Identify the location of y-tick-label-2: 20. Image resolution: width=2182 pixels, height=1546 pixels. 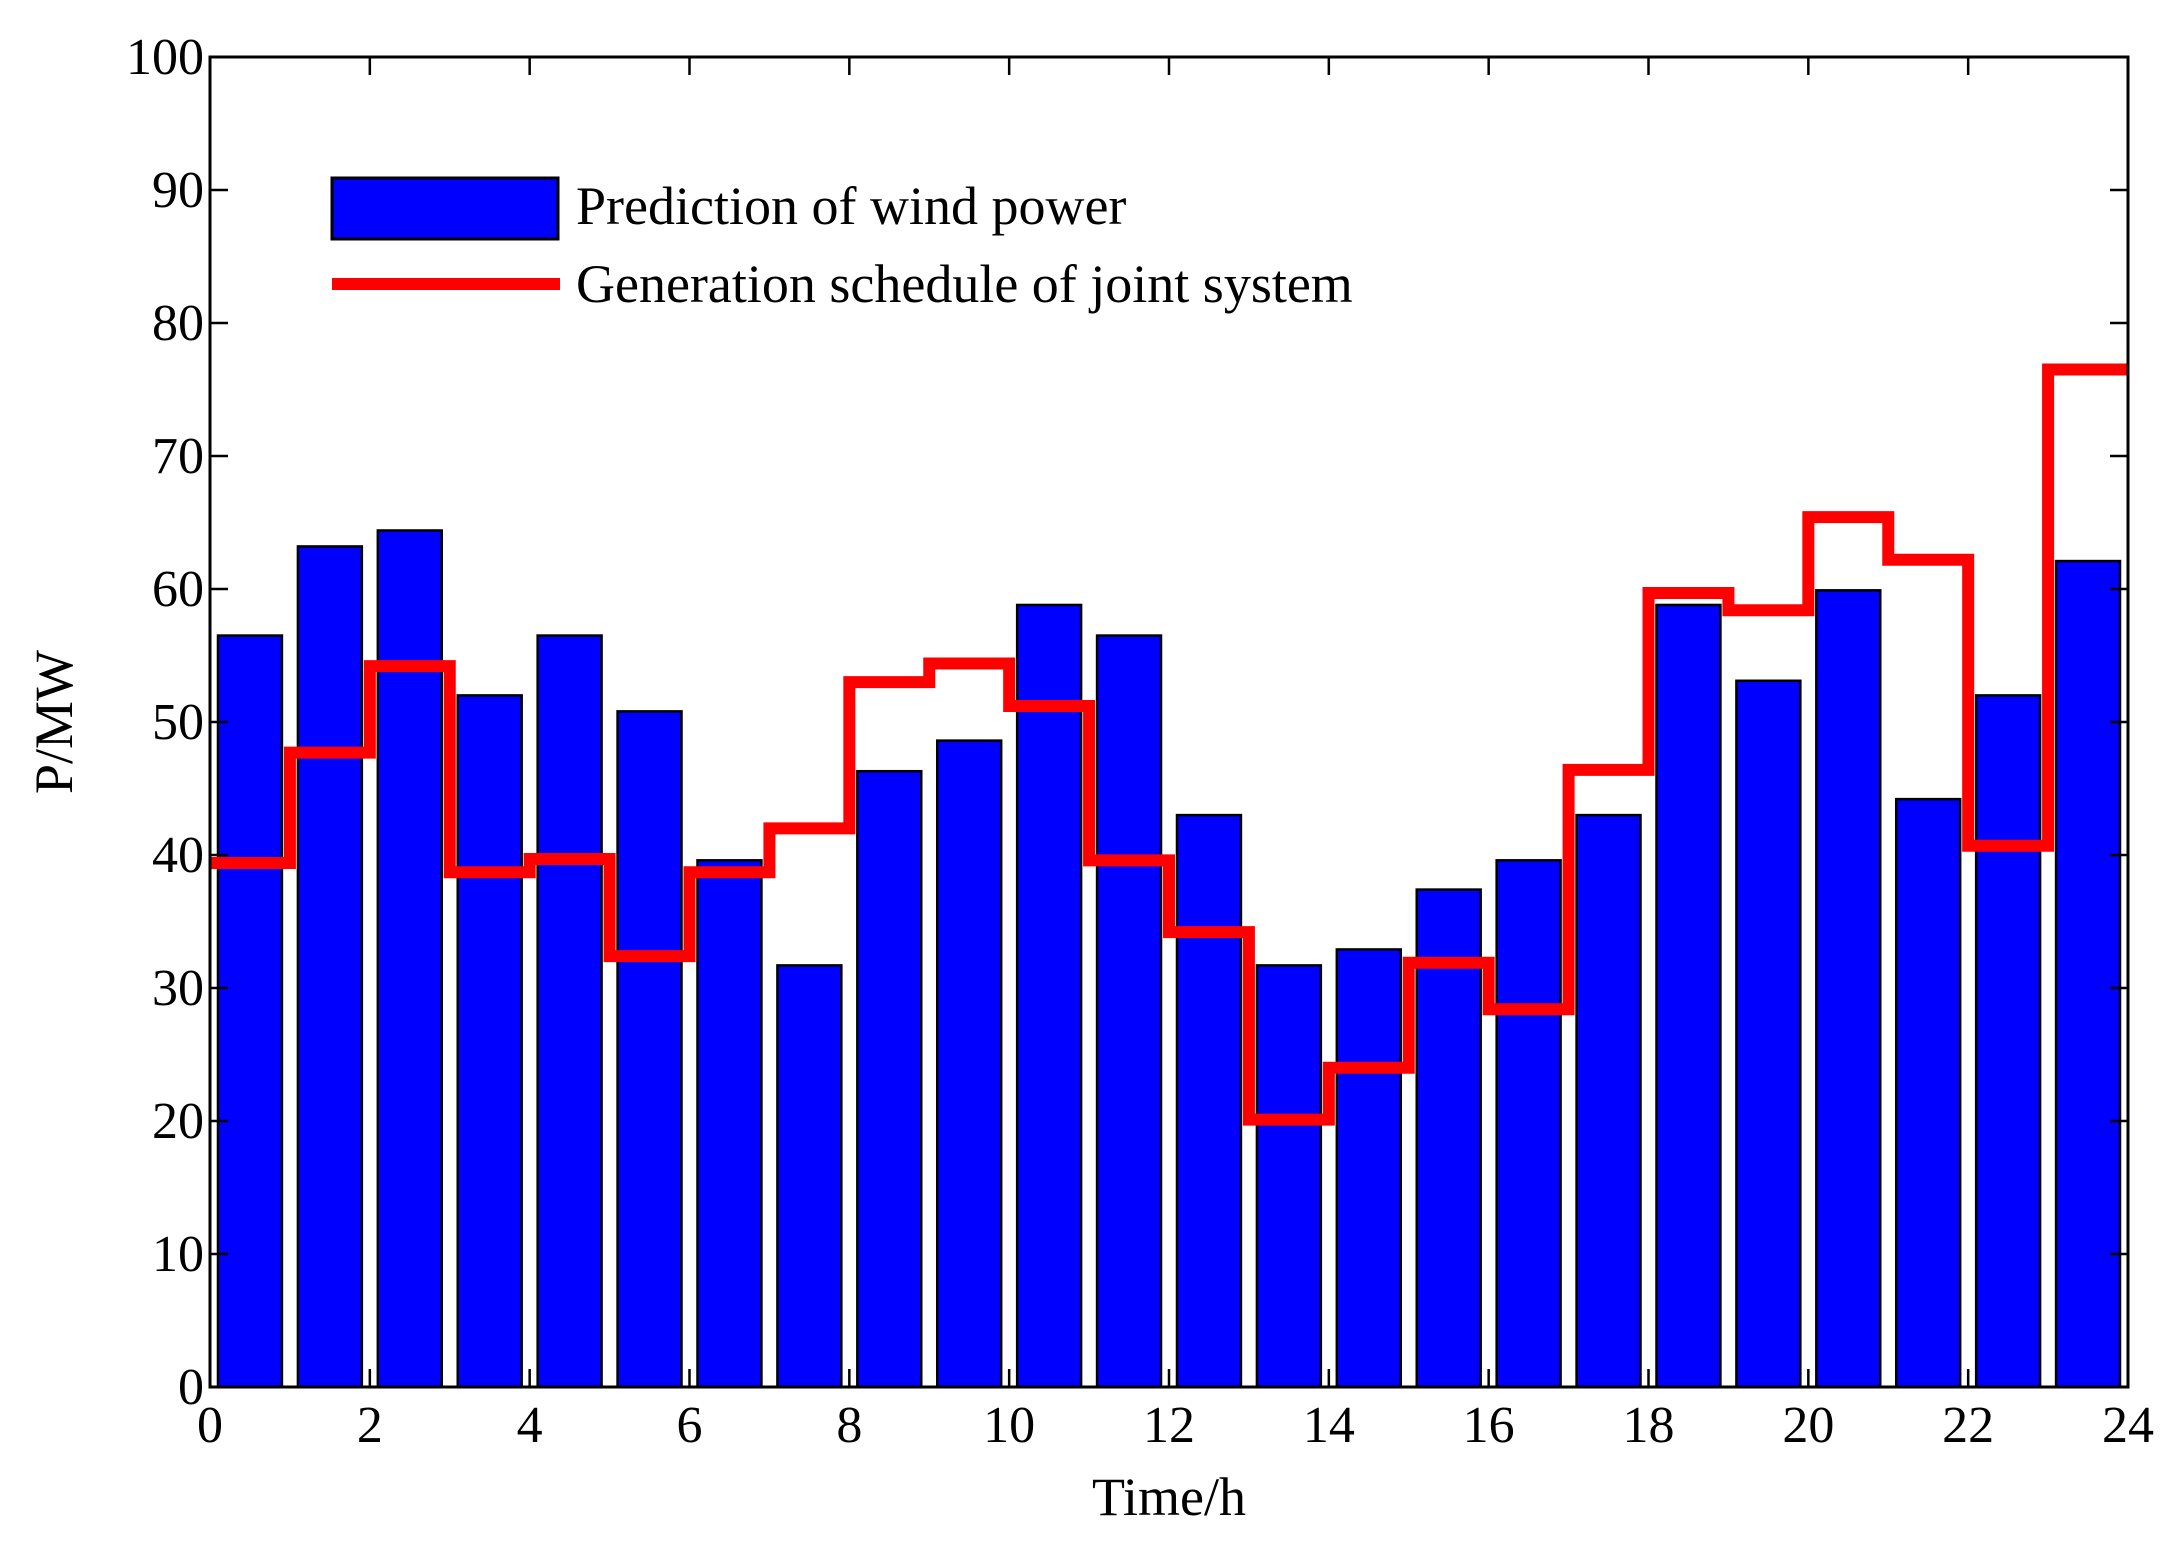
(178, 1121).